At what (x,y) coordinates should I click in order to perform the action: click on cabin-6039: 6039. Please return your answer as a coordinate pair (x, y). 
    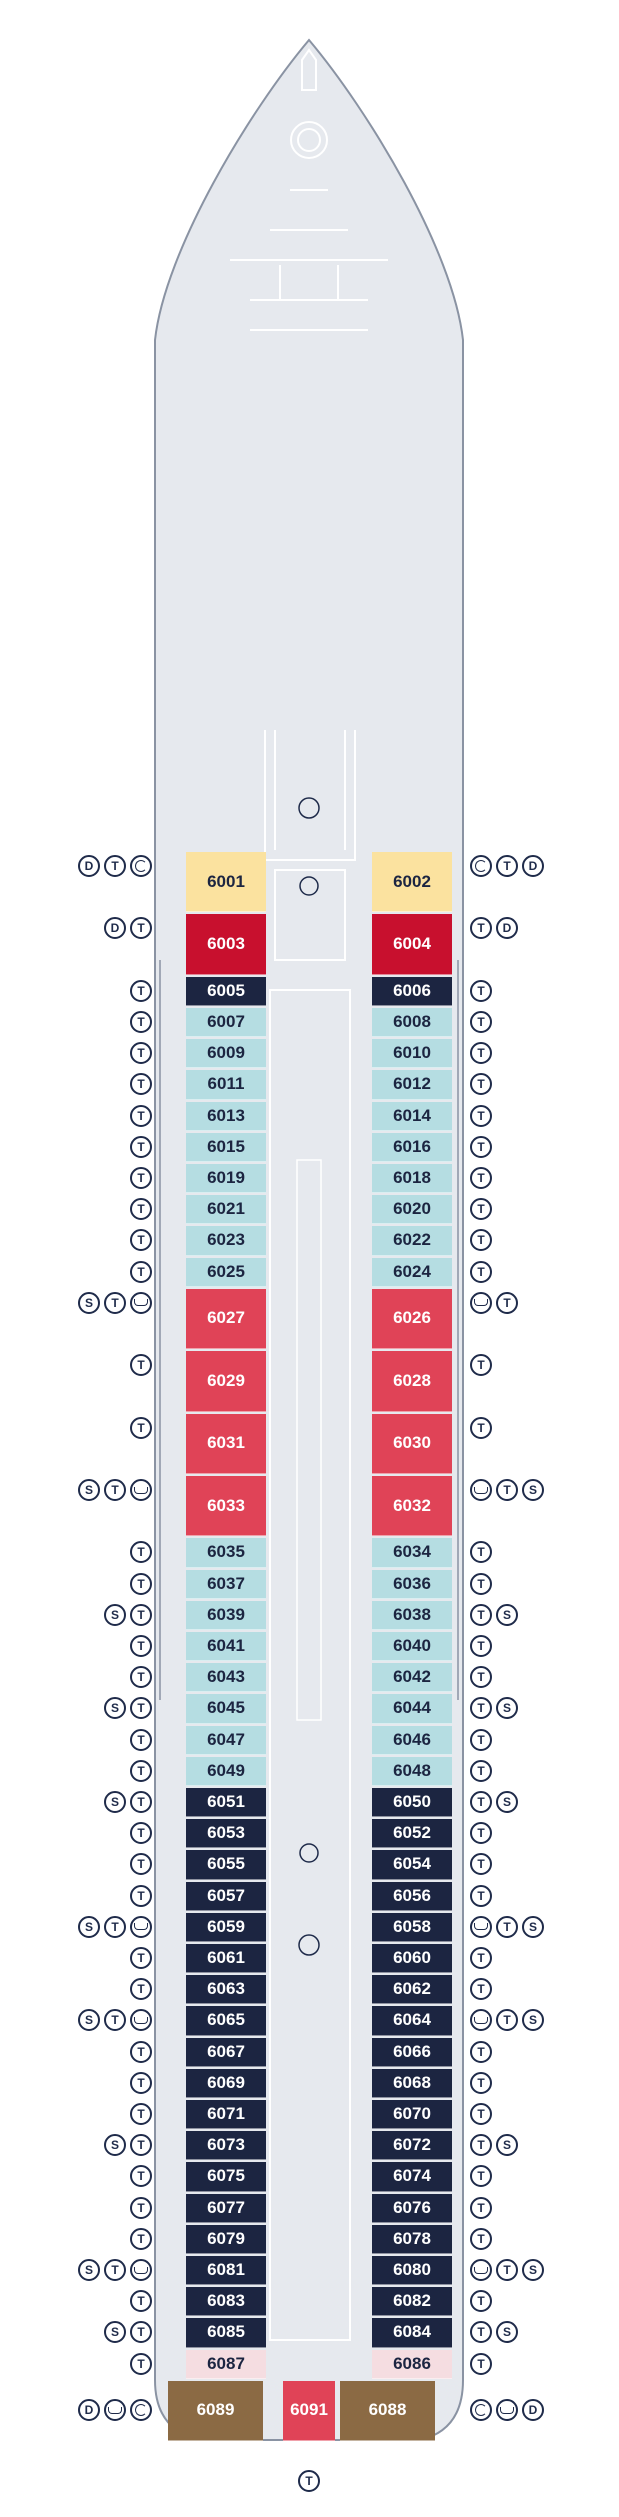
    Looking at the image, I should click on (226, 1615).